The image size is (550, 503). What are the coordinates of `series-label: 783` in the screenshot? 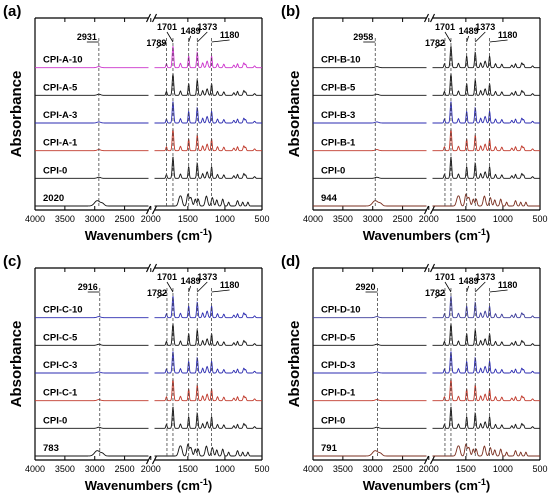 It's located at (51, 448).